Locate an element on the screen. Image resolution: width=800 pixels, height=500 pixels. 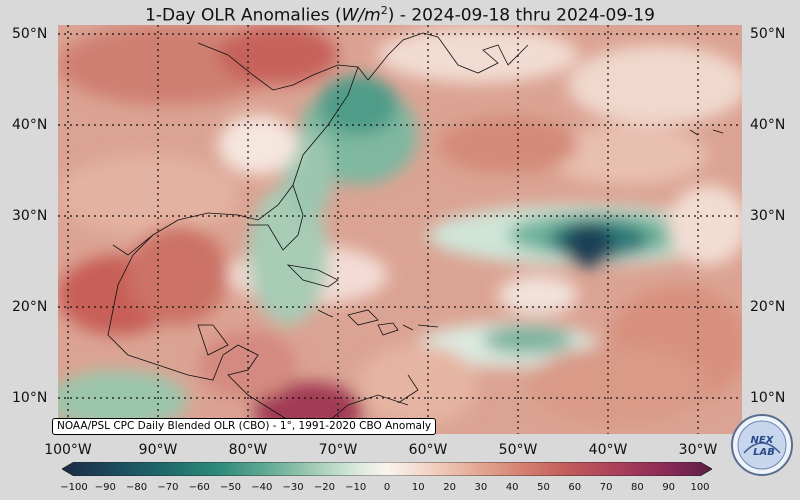
colorbar-tick-label: −90 is located at coordinates (105, 487).